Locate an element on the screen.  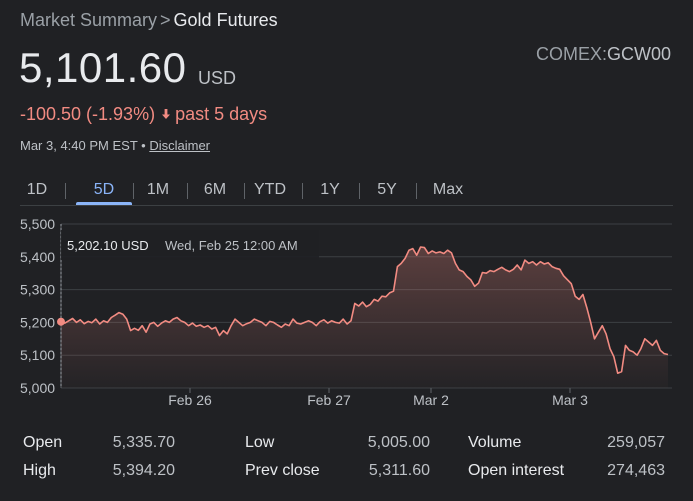
selected-point-marker is located at coordinates (61, 321).